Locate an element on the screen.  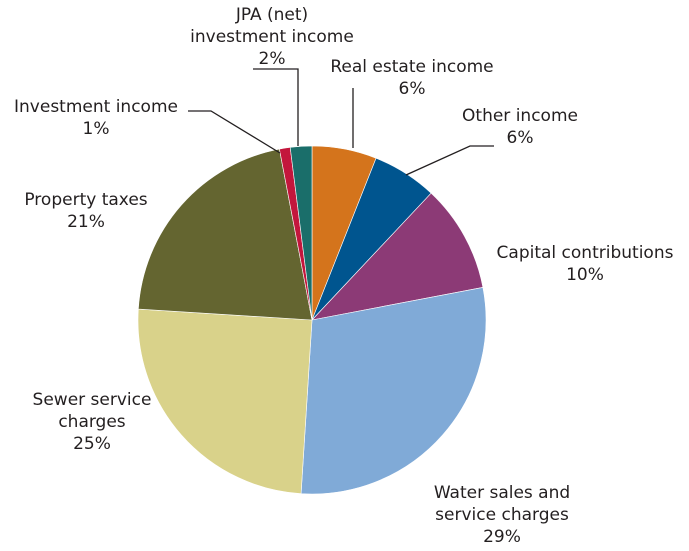
slice-name-label: service charges is located at coordinates (502, 515).